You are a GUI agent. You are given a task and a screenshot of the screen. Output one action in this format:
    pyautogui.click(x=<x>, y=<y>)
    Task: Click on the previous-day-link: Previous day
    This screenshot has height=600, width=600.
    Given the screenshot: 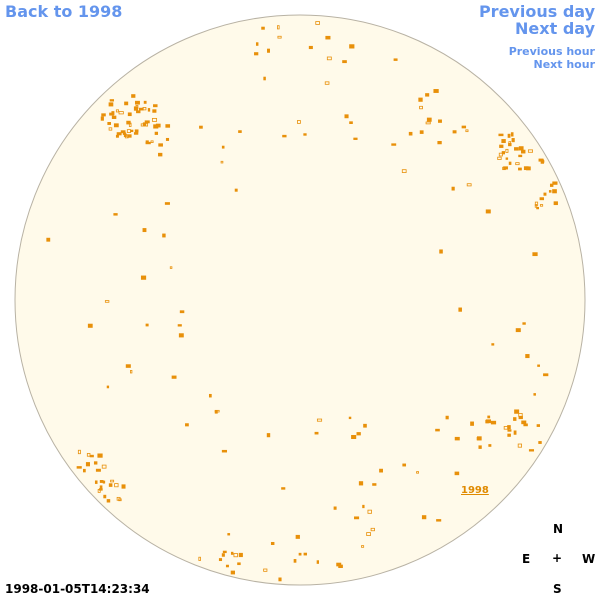 What is the action you would take?
    pyautogui.click(x=536, y=11)
    